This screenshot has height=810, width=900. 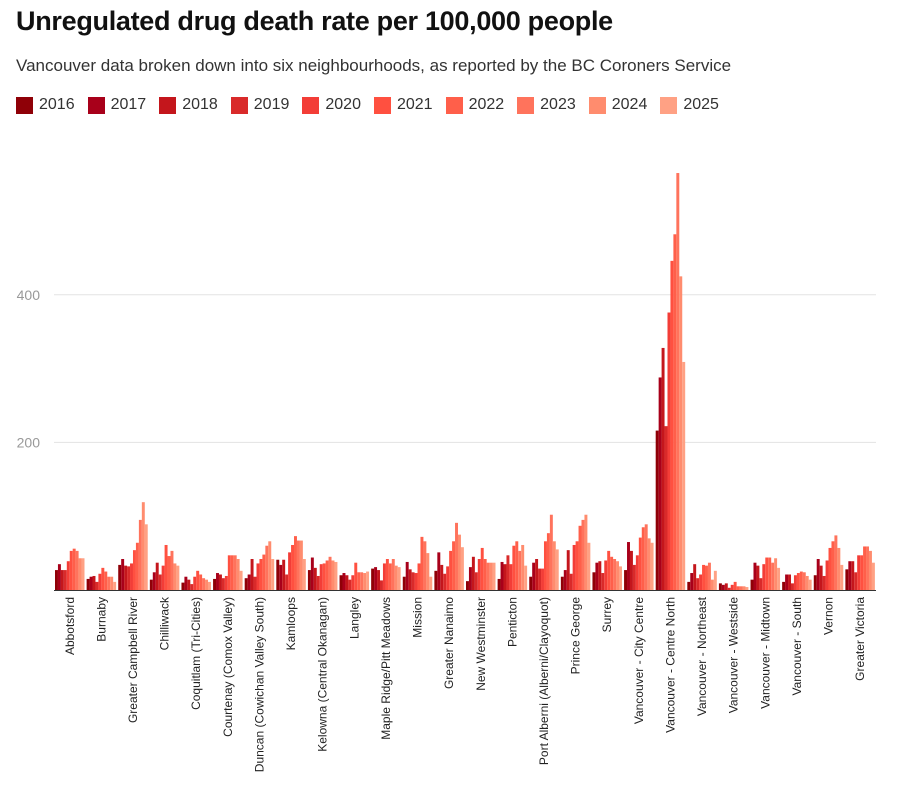 I want to click on legend-label: 2021, so click(x=414, y=104).